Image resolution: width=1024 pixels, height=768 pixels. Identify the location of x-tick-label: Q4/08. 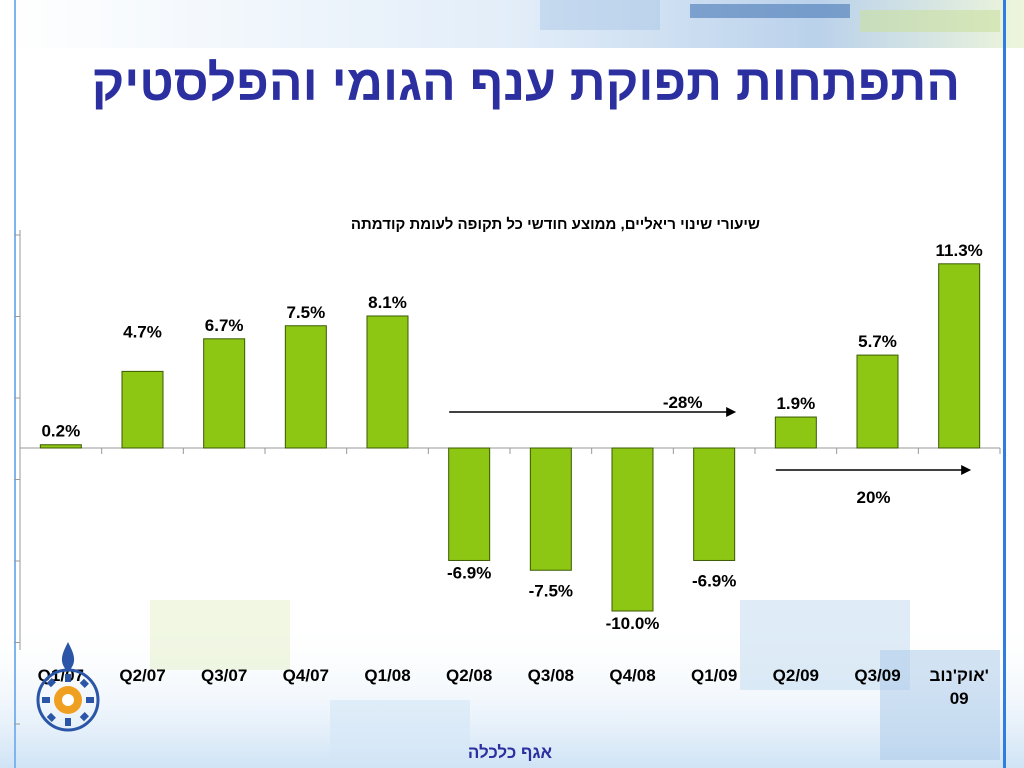
(632, 675).